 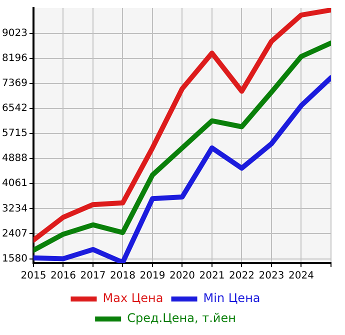 What do you see at coordinates (15, 134) in the screenshot?
I see `y-tick-label: 5715` at bounding box center [15, 134].